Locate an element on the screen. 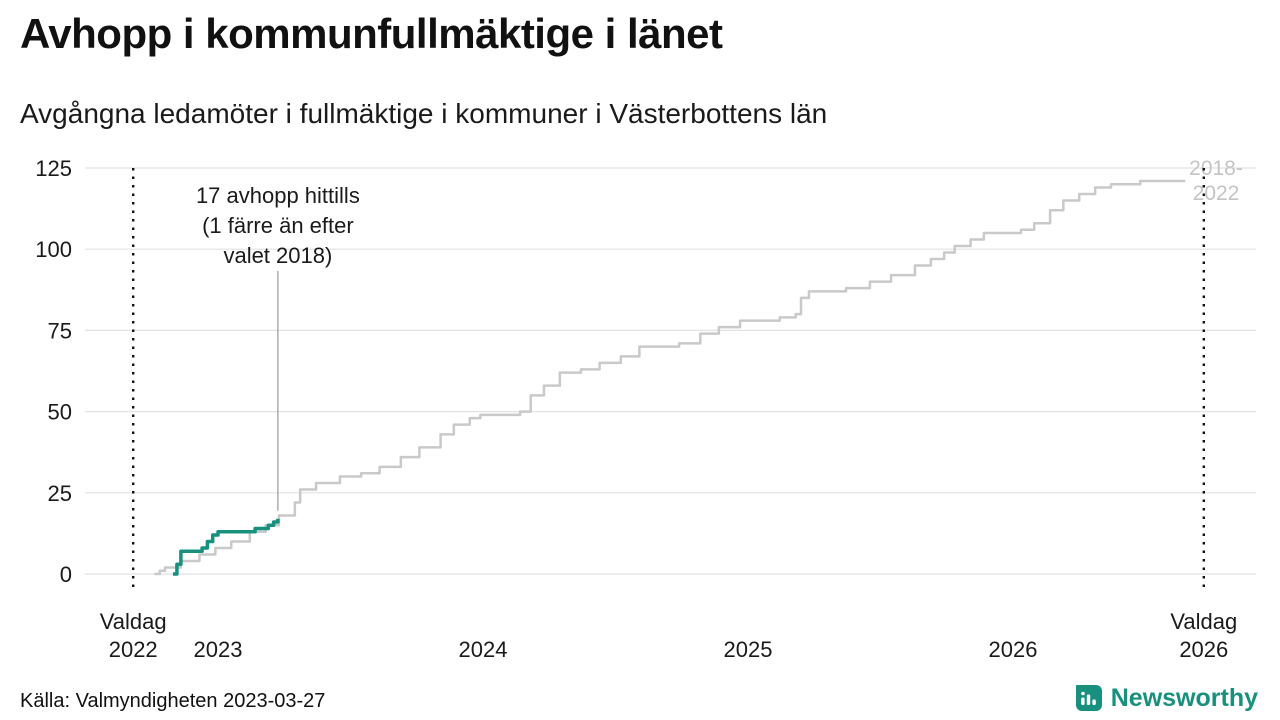 This screenshot has height=720, width=1280. y-tick-label: 100 is located at coordinates (53, 249).